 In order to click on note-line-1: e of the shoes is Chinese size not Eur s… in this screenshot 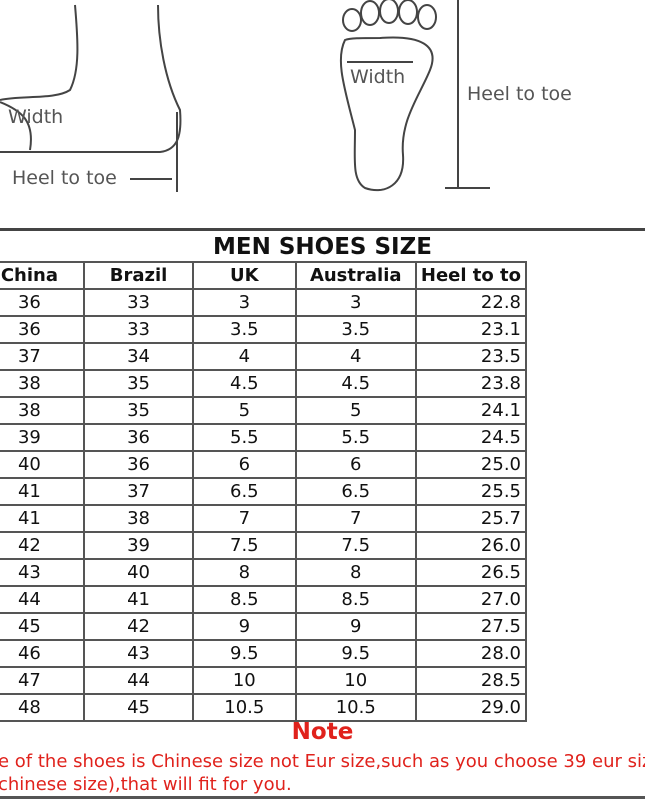, I will do `click(322, 761)`.